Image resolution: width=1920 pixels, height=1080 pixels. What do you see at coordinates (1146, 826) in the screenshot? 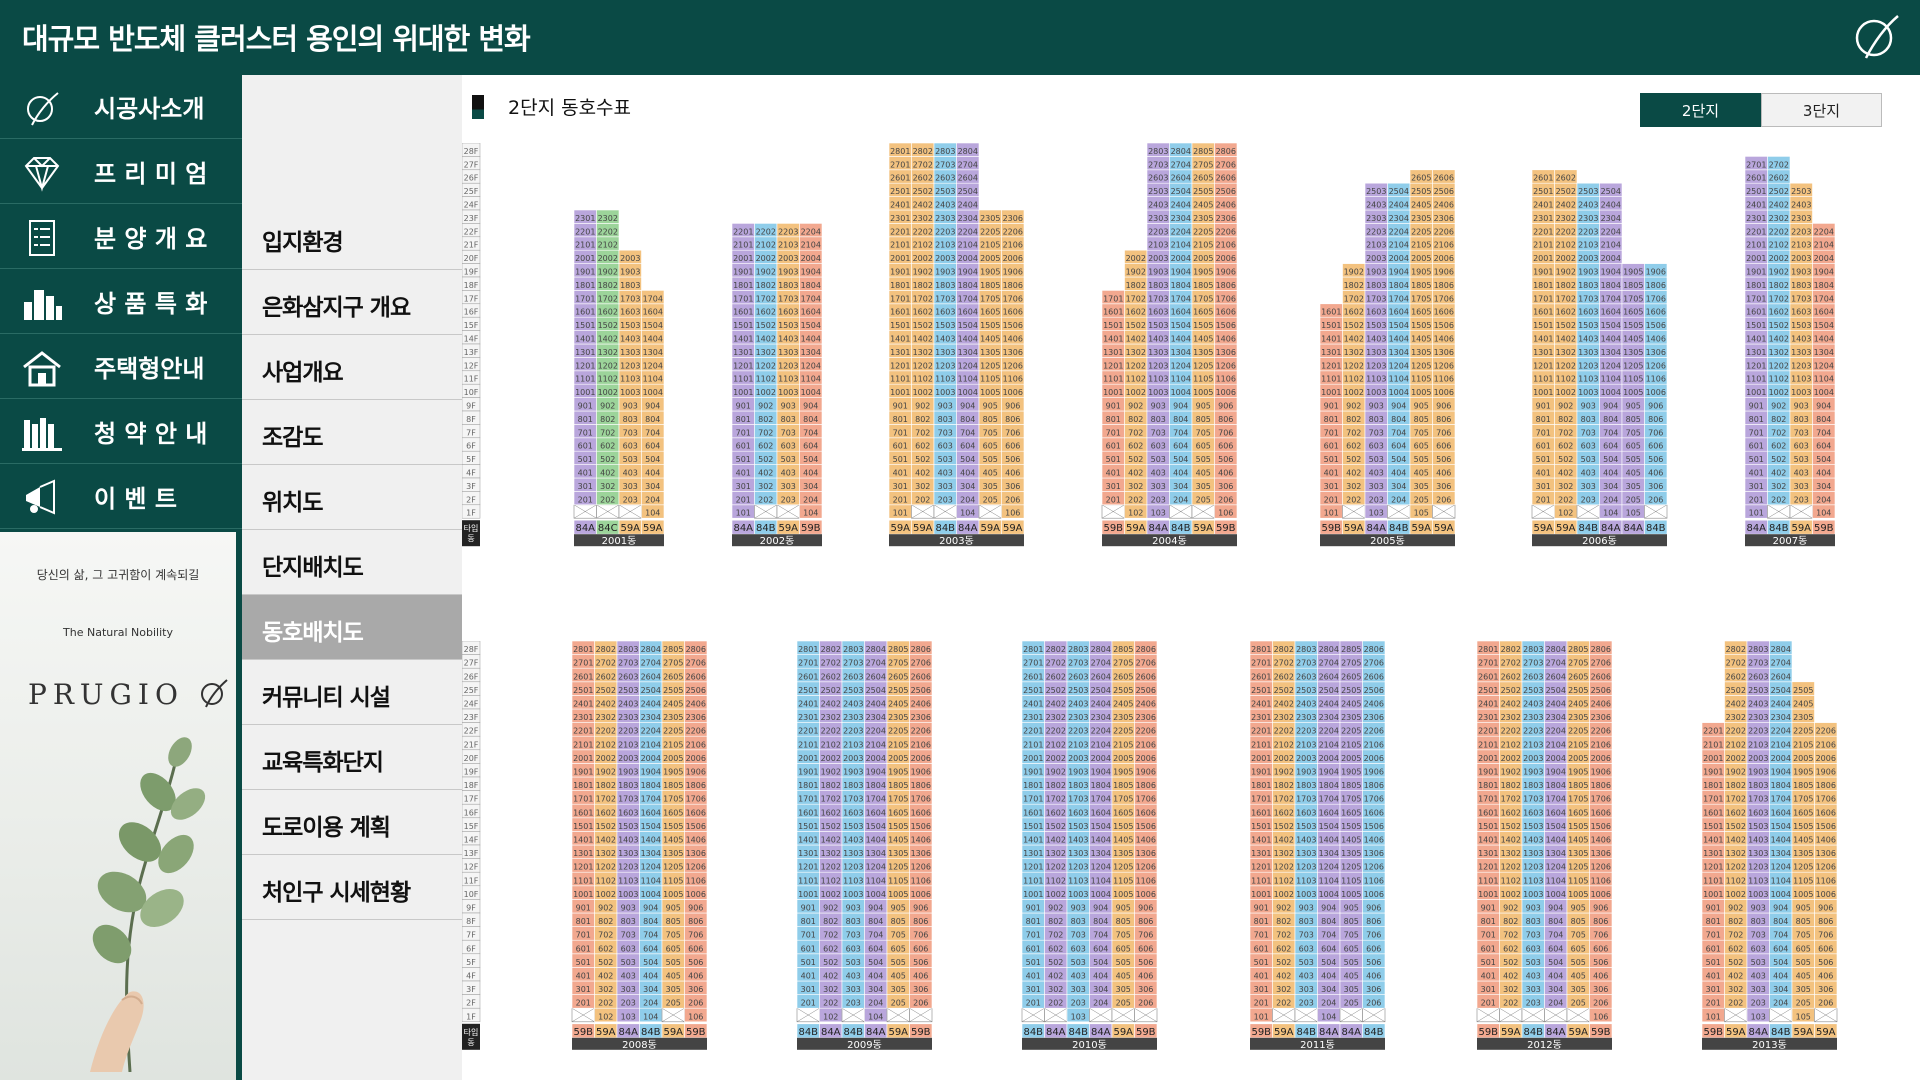
I see `unit-number: 1506` at bounding box center [1146, 826].